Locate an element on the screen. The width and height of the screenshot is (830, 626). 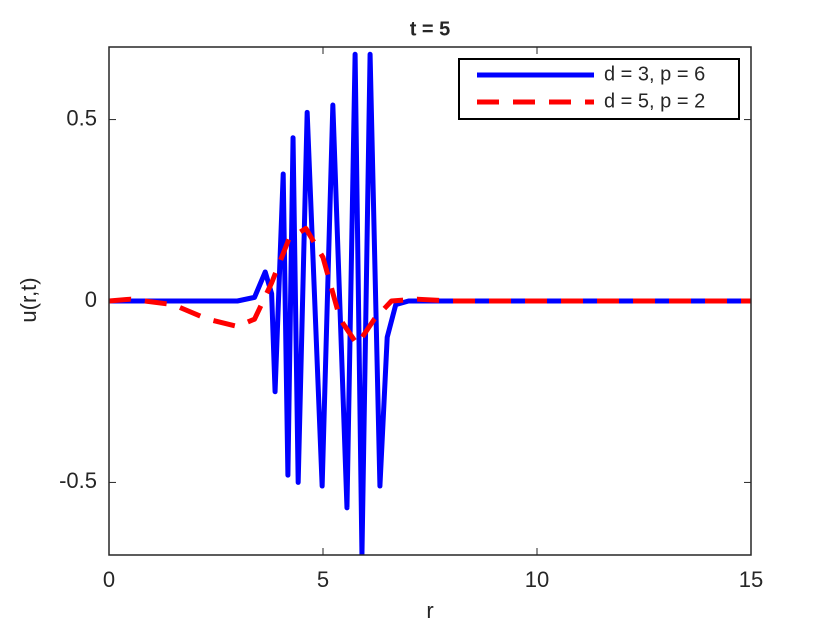
x-axis-label: r is located at coordinates (429, 610).